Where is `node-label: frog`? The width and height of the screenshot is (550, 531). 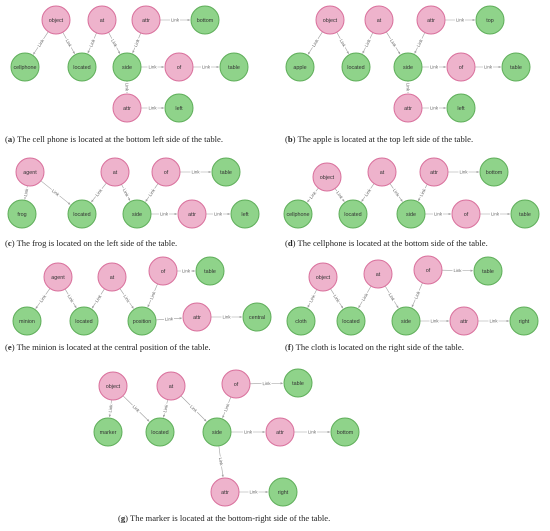 node-label: frog is located at coordinates (21, 215).